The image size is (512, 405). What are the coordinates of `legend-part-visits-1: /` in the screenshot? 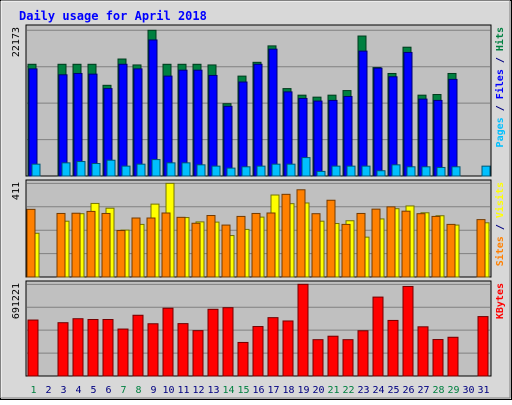 It's located at (500, 227).